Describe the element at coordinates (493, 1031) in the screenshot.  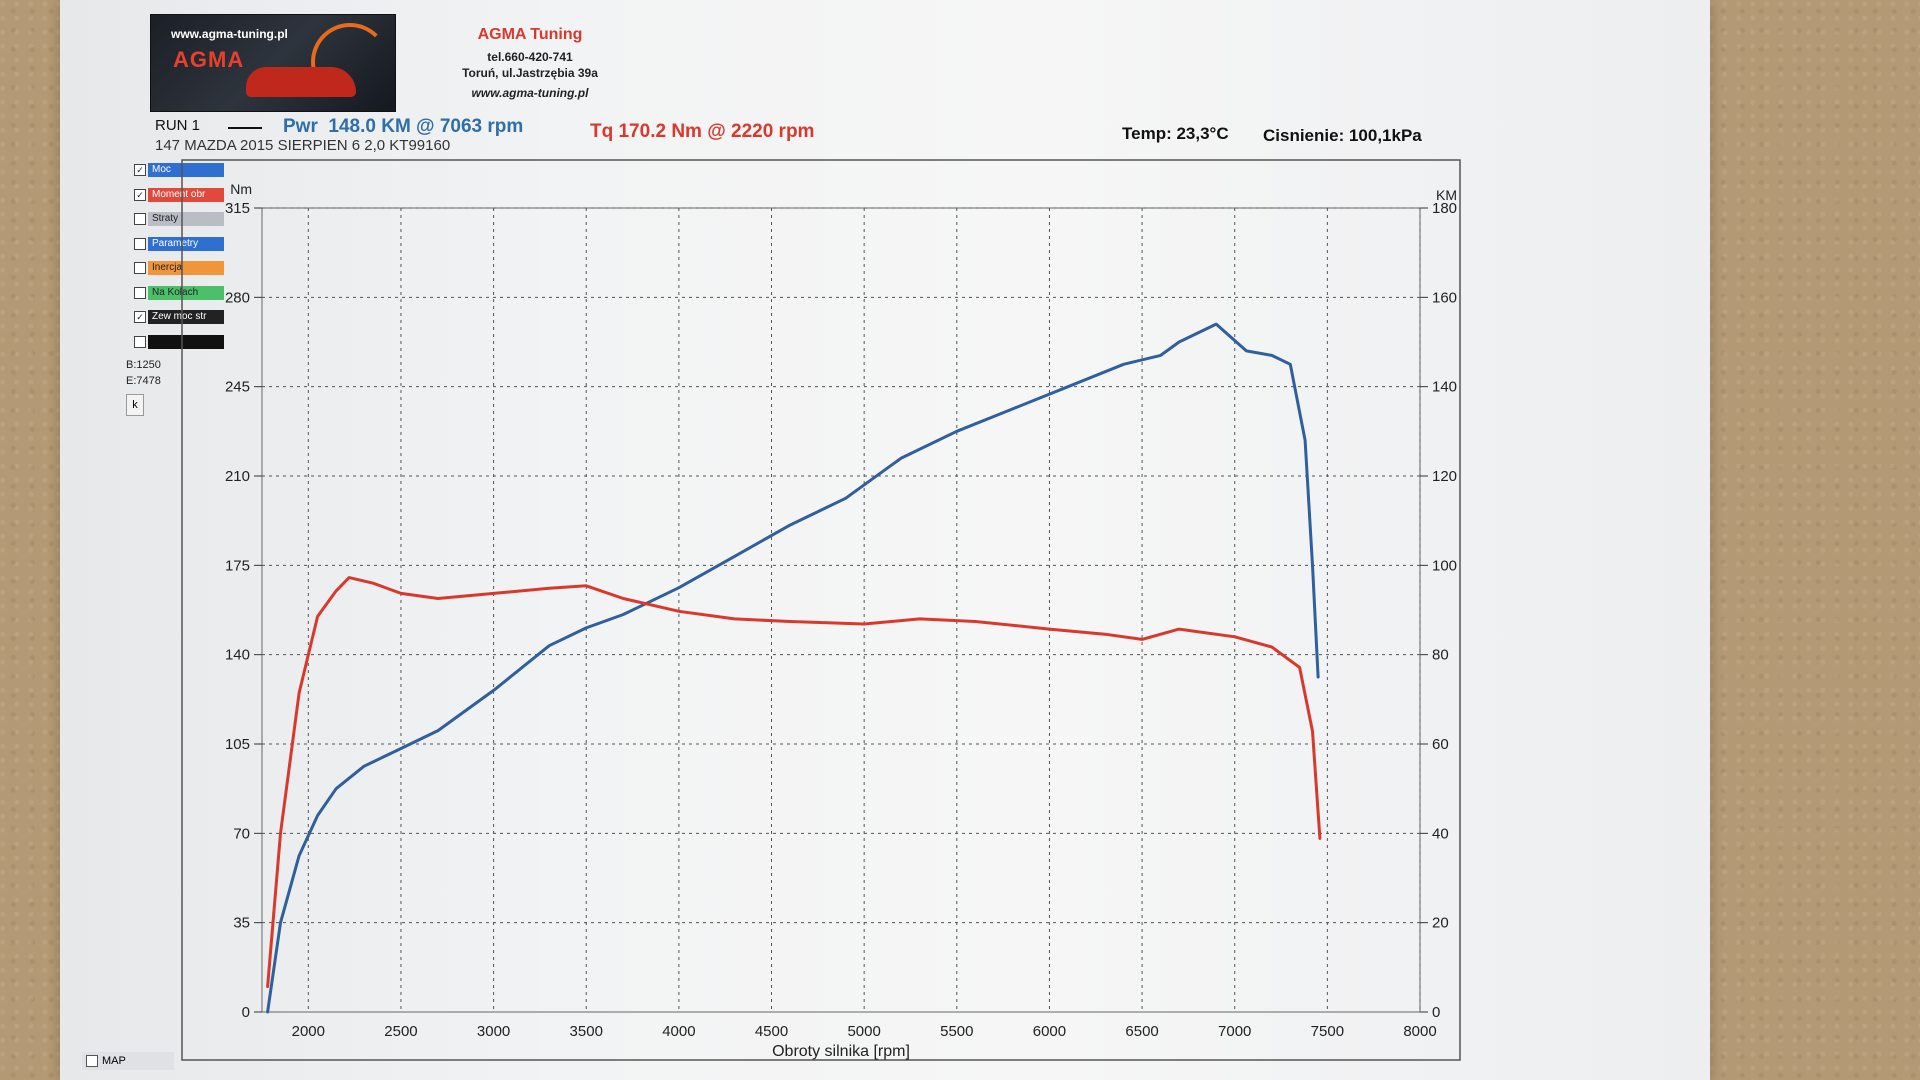
I see `x-tick-label-2: 3000` at that location.